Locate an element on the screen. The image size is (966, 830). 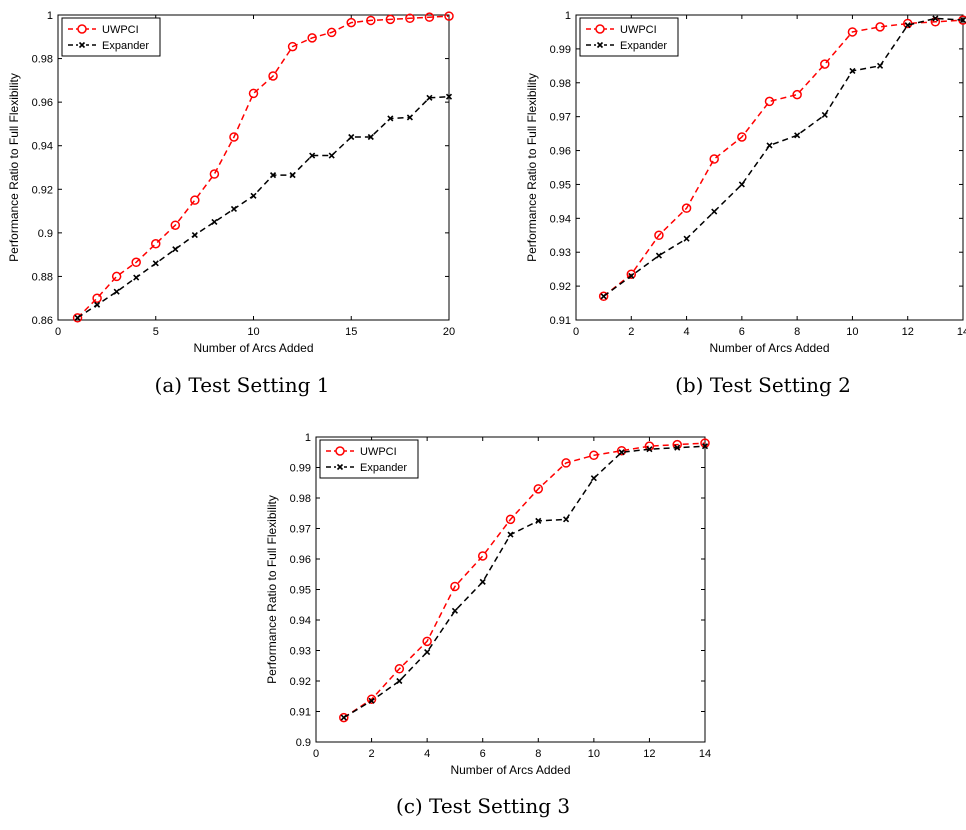
chart-2-ytick-label: 0.99 is located at coordinates (560, 50).